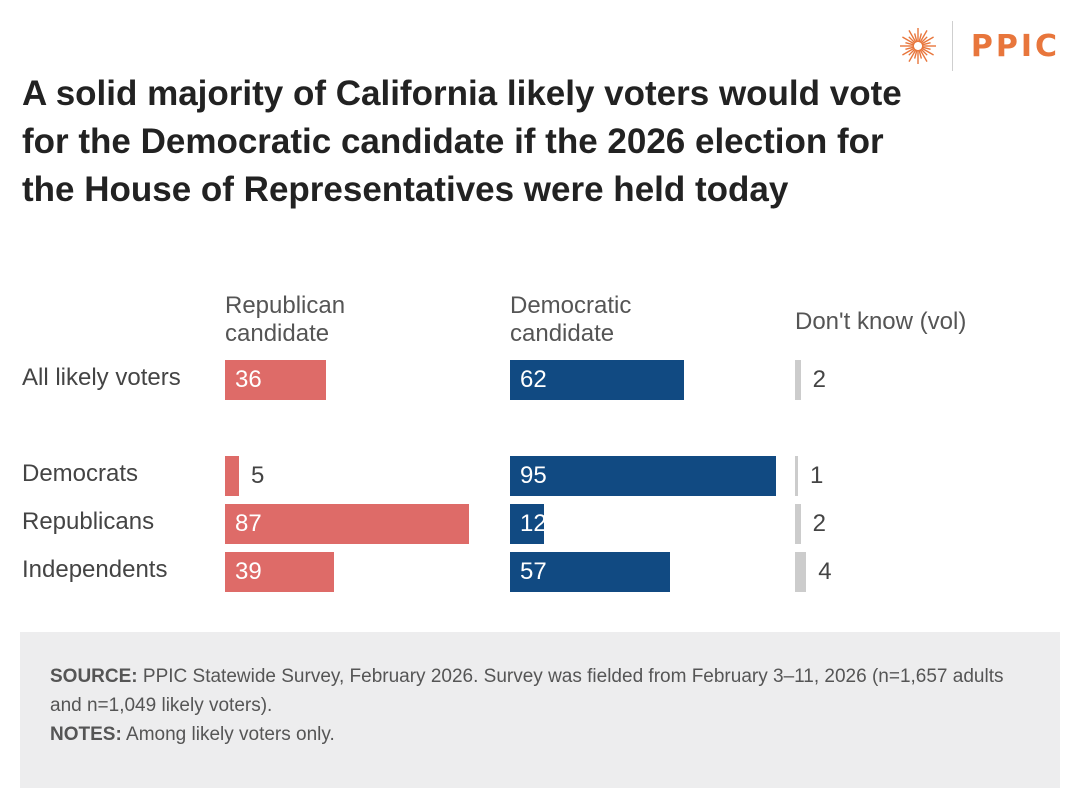  Describe the element at coordinates (248, 379) in the screenshot. I see `value-label-republican-all-likely-voters: 36` at that location.